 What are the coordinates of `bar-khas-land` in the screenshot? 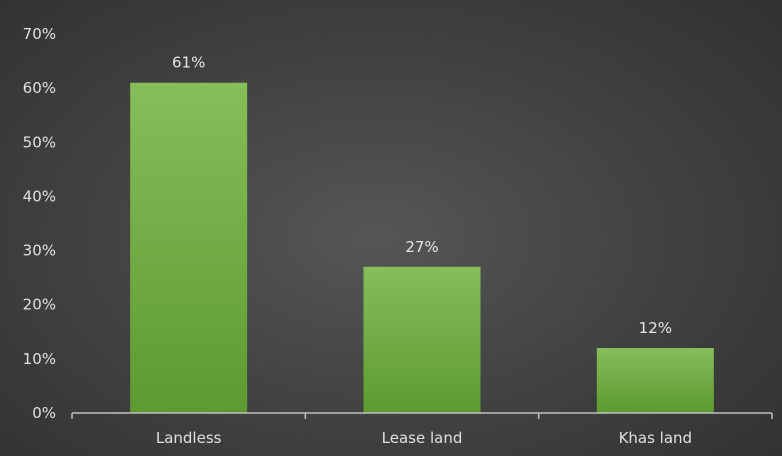 It's located at (655, 380).